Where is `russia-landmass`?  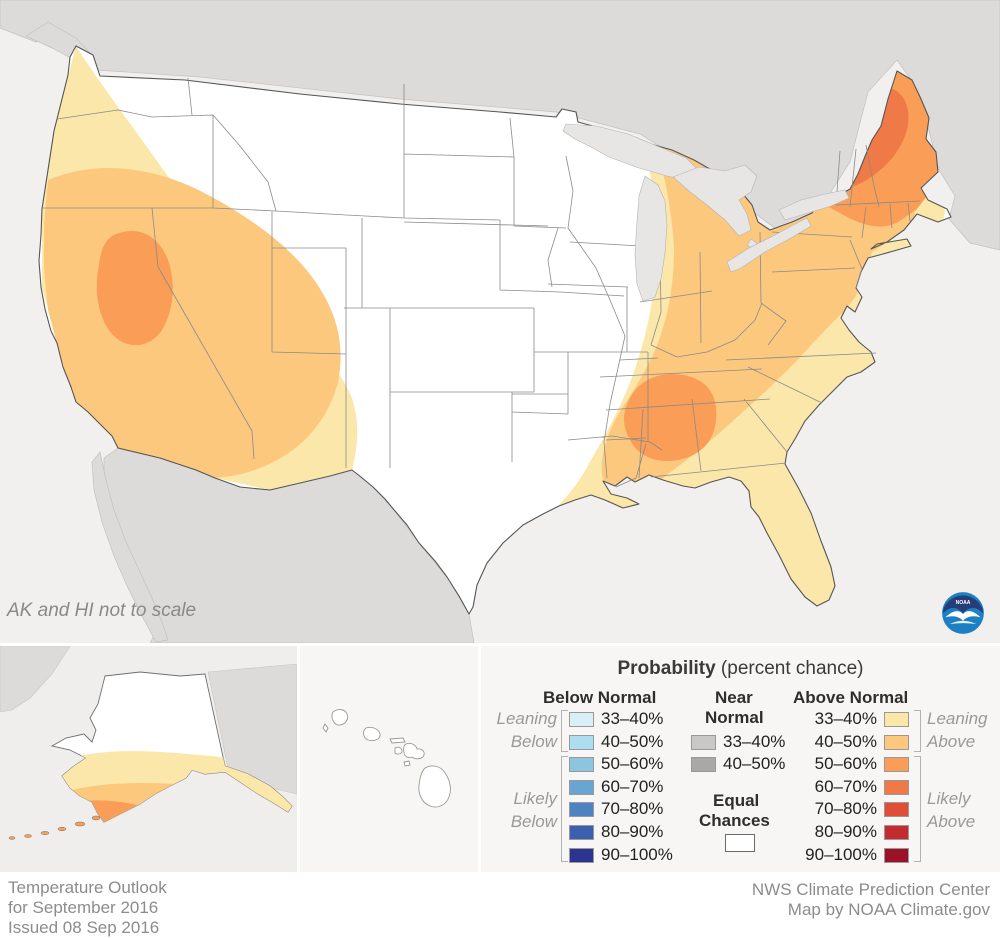
russia-landmass is located at coordinates (35, 679).